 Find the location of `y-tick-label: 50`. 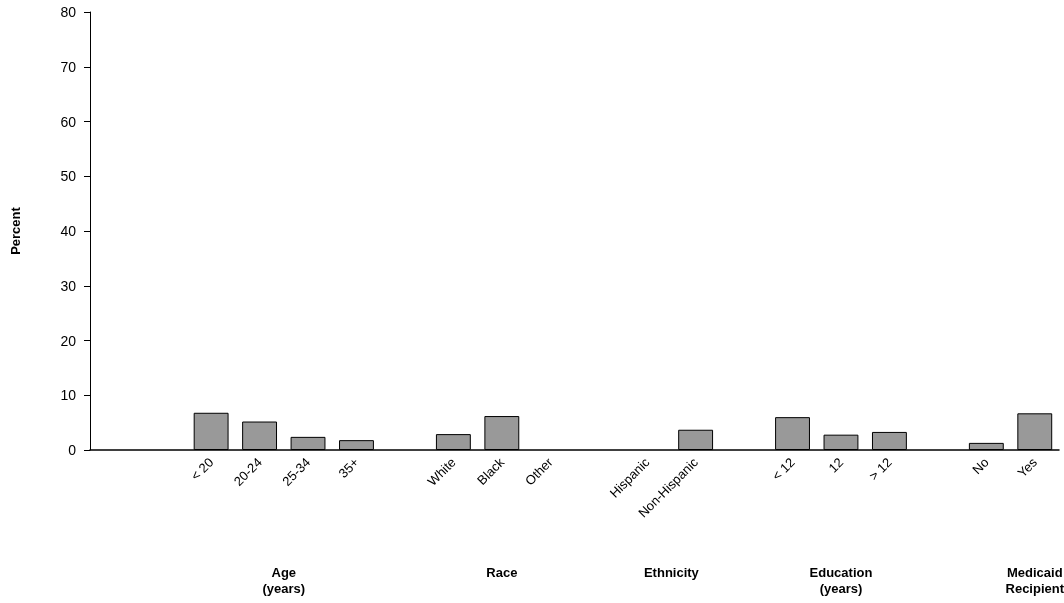

y-tick-label: 50 is located at coordinates (68, 176).